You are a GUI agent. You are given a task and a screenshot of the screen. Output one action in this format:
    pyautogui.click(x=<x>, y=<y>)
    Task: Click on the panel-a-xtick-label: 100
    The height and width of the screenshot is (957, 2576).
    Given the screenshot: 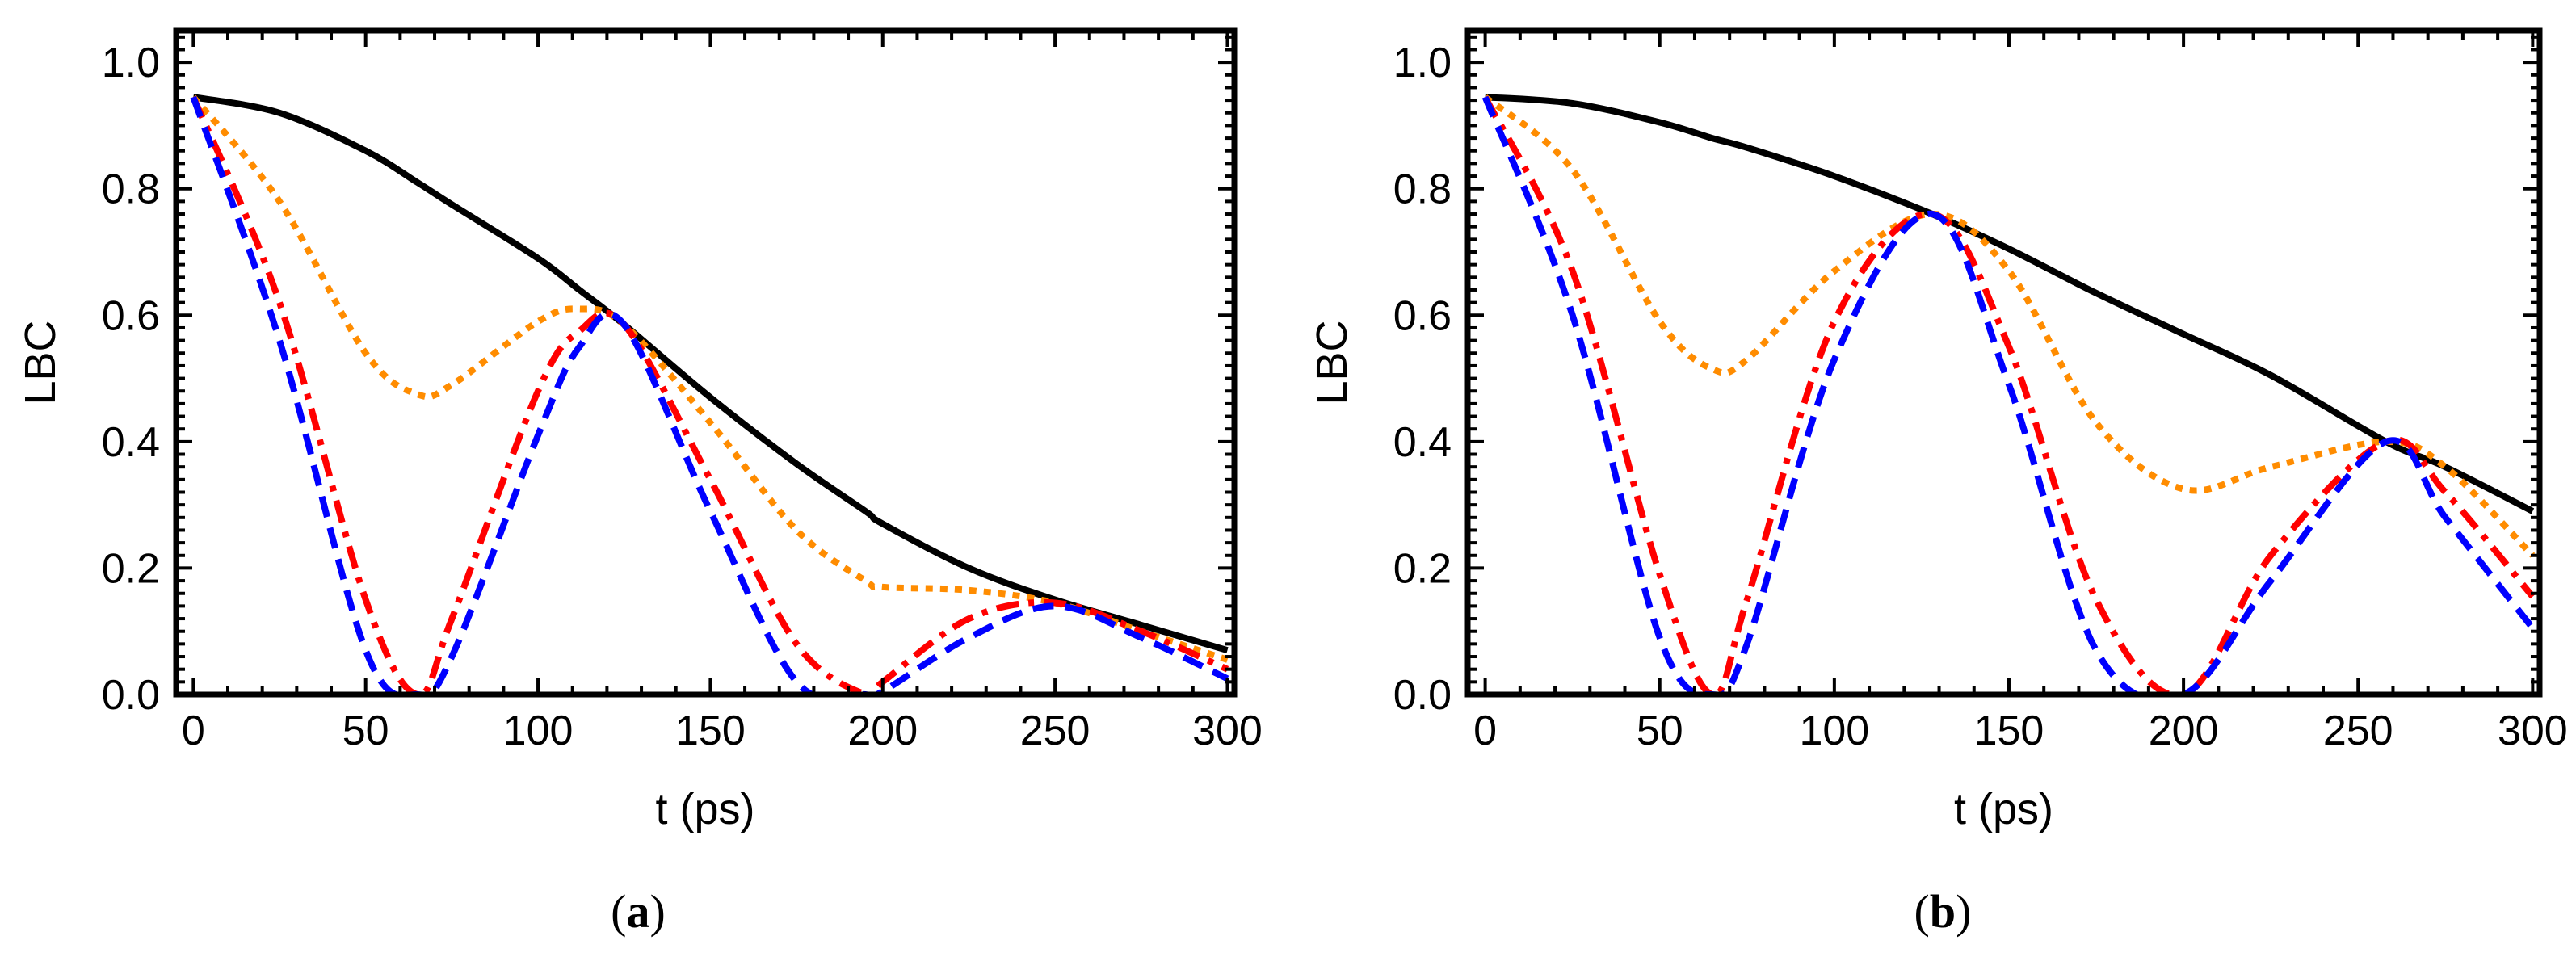 What is the action you would take?
    pyautogui.click(x=538, y=730)
    